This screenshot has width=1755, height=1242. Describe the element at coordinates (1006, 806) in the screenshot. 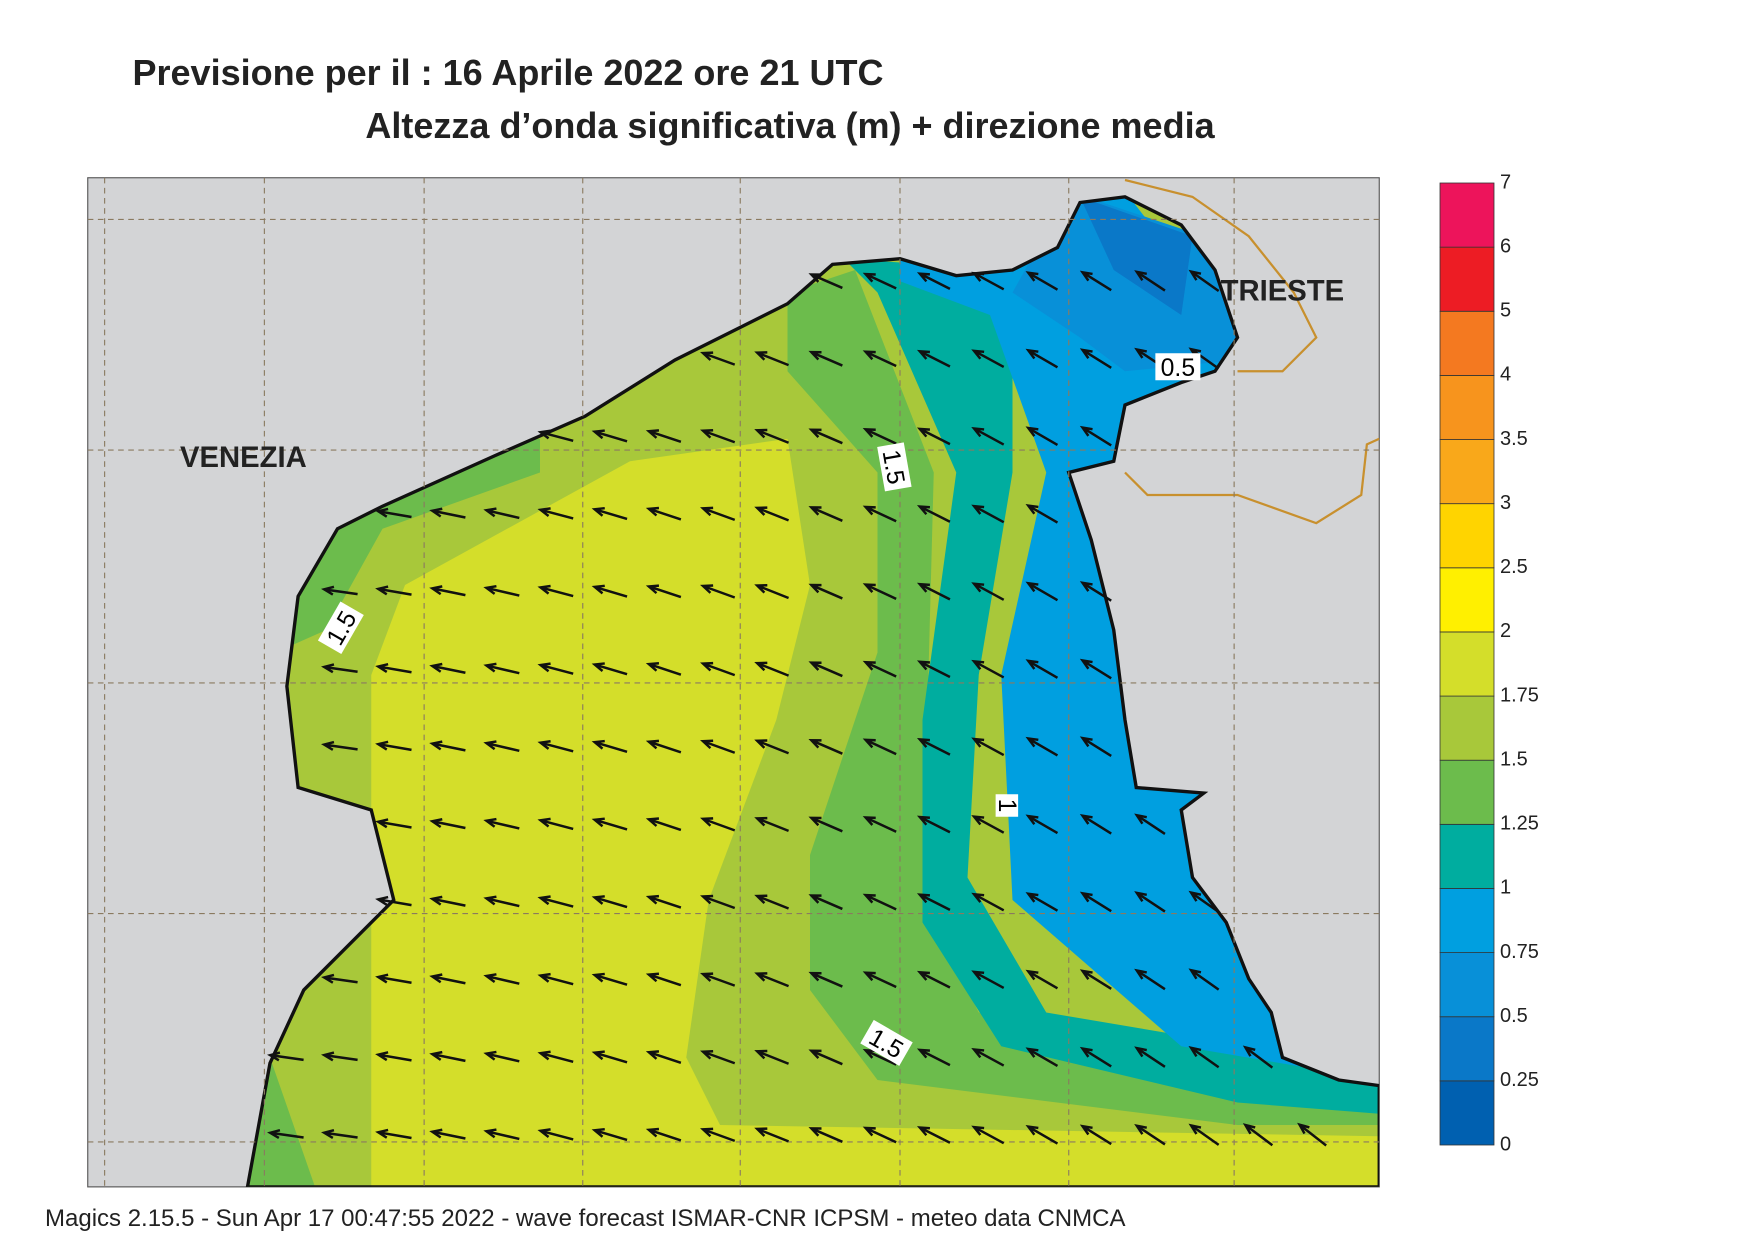

I see `contour-label: 1` at that location.